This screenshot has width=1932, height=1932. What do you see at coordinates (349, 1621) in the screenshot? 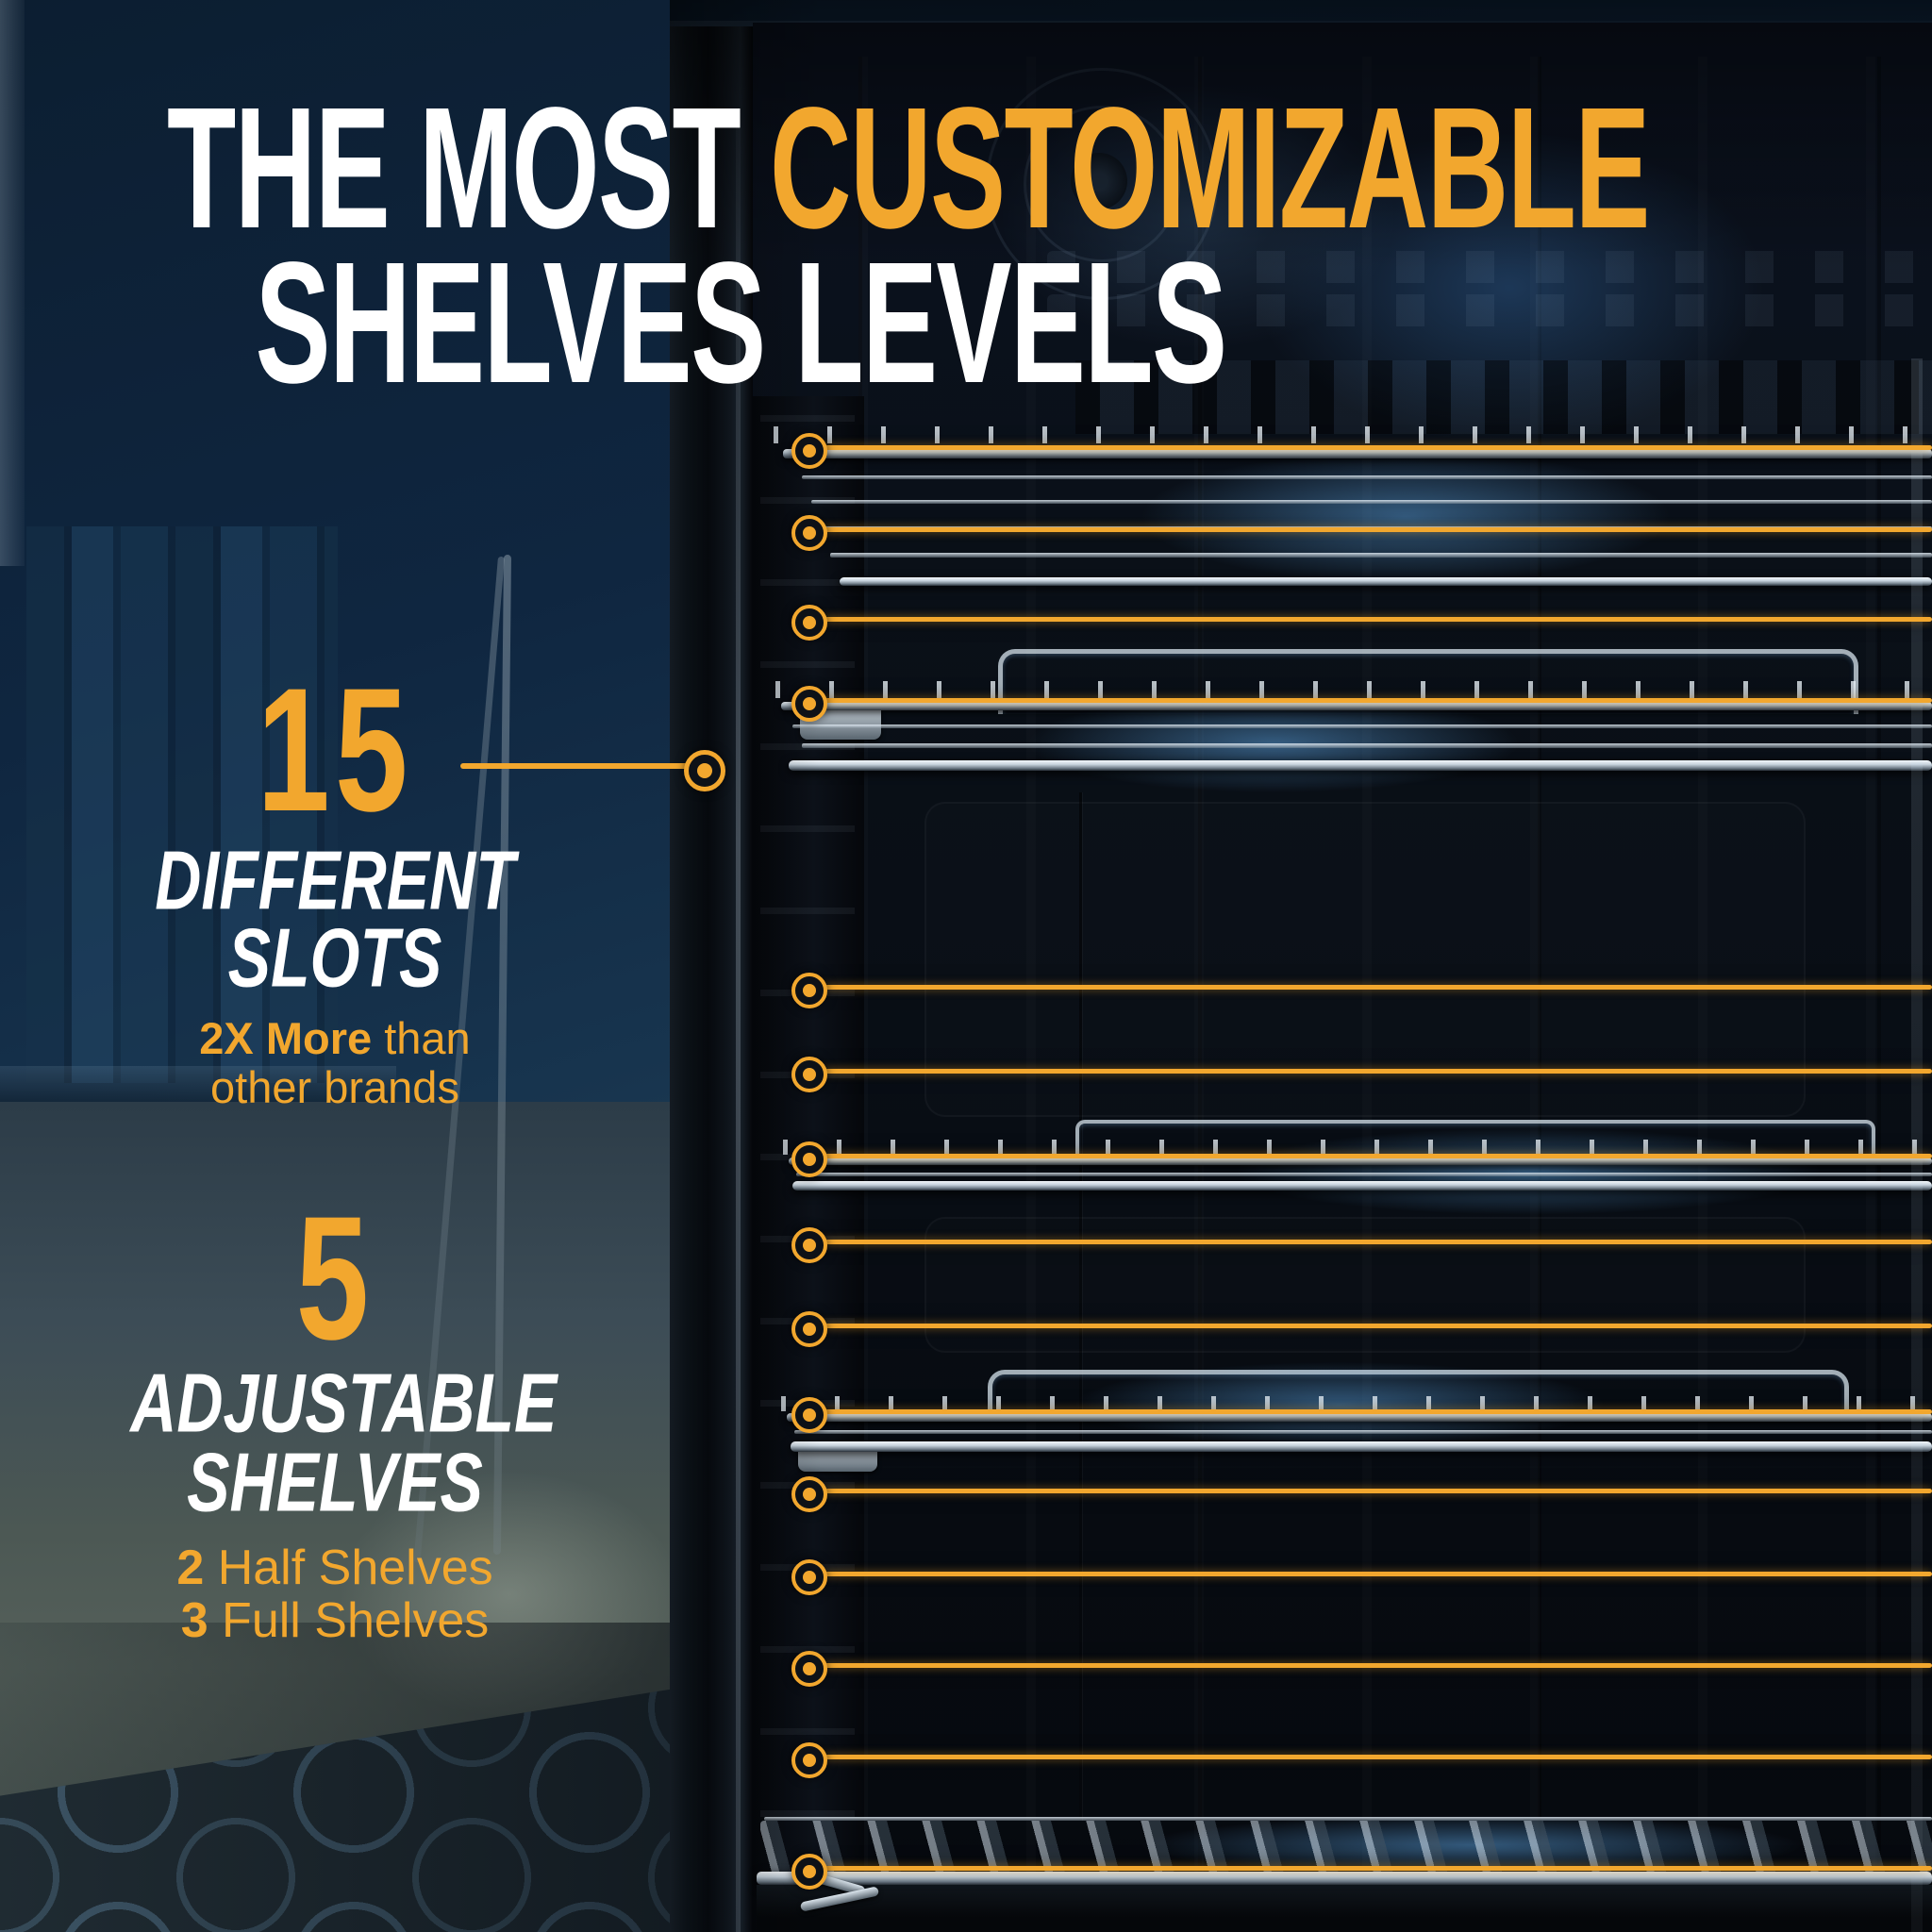
I see `full-shelves-text: Full Shelves` at bounding box center [349, 1621].